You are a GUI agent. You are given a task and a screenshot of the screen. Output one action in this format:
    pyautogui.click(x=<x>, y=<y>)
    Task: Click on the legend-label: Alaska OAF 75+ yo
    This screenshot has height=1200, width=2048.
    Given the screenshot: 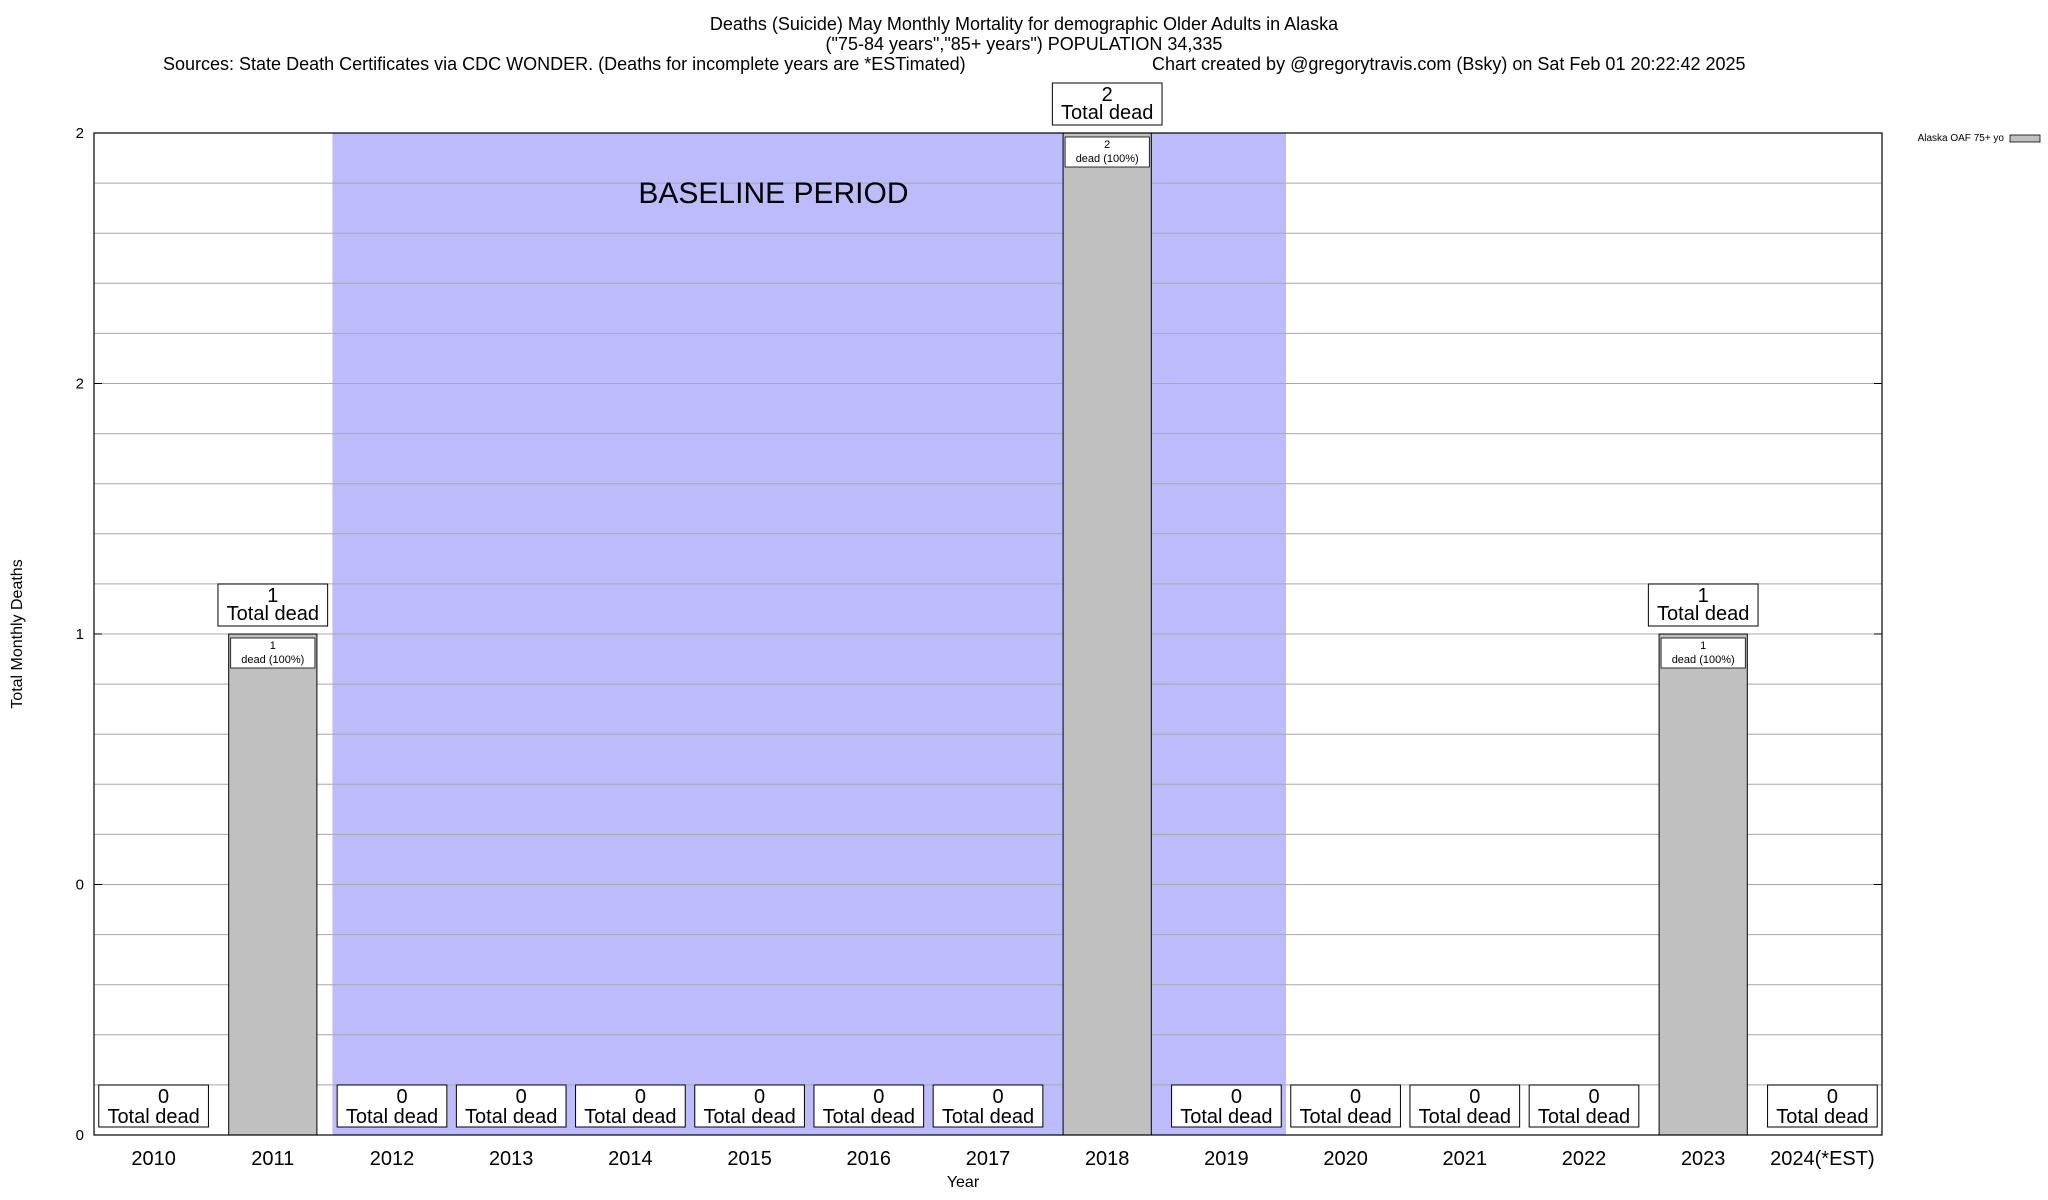 What is the action you would take?
    pyautogui.click(x=1961, y=138)
    